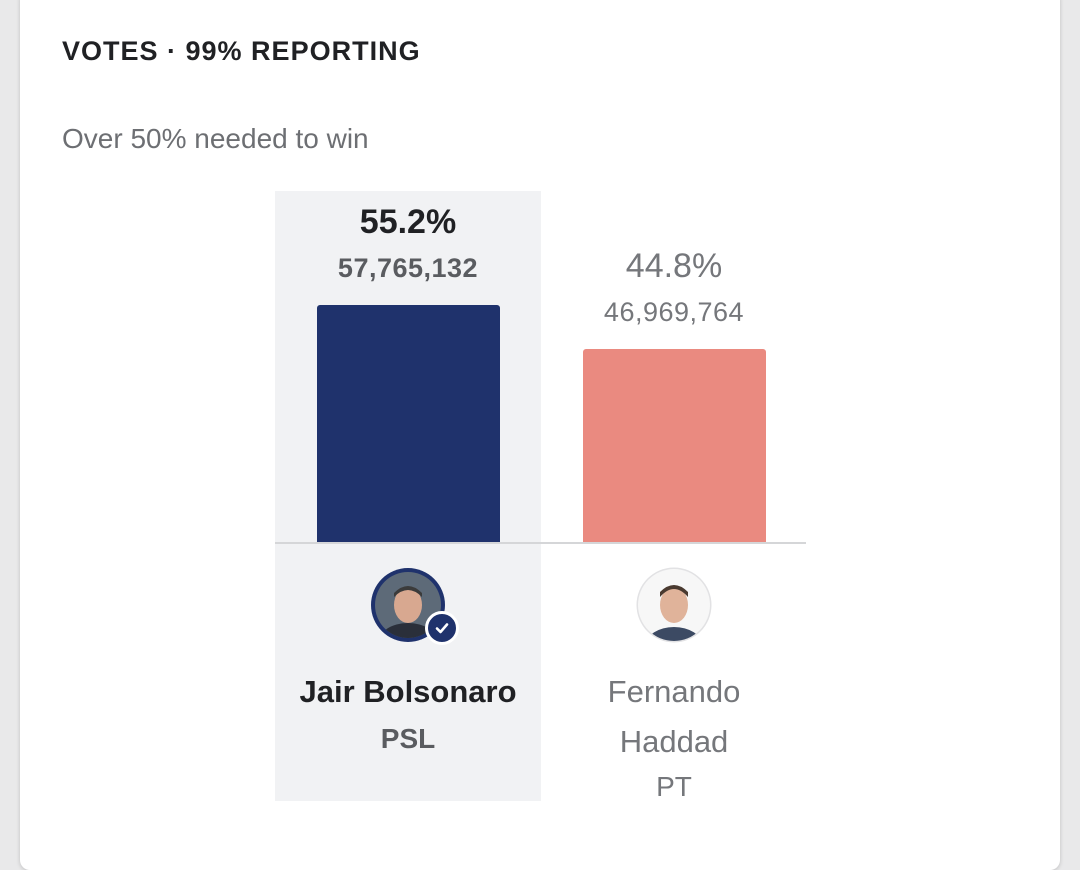 The image size is (1080, 870). What do you see at coordinates (408, 738) in the screenshot?
I see `party-label-bolsonaro: PSL` at bounding box center [408, 738].